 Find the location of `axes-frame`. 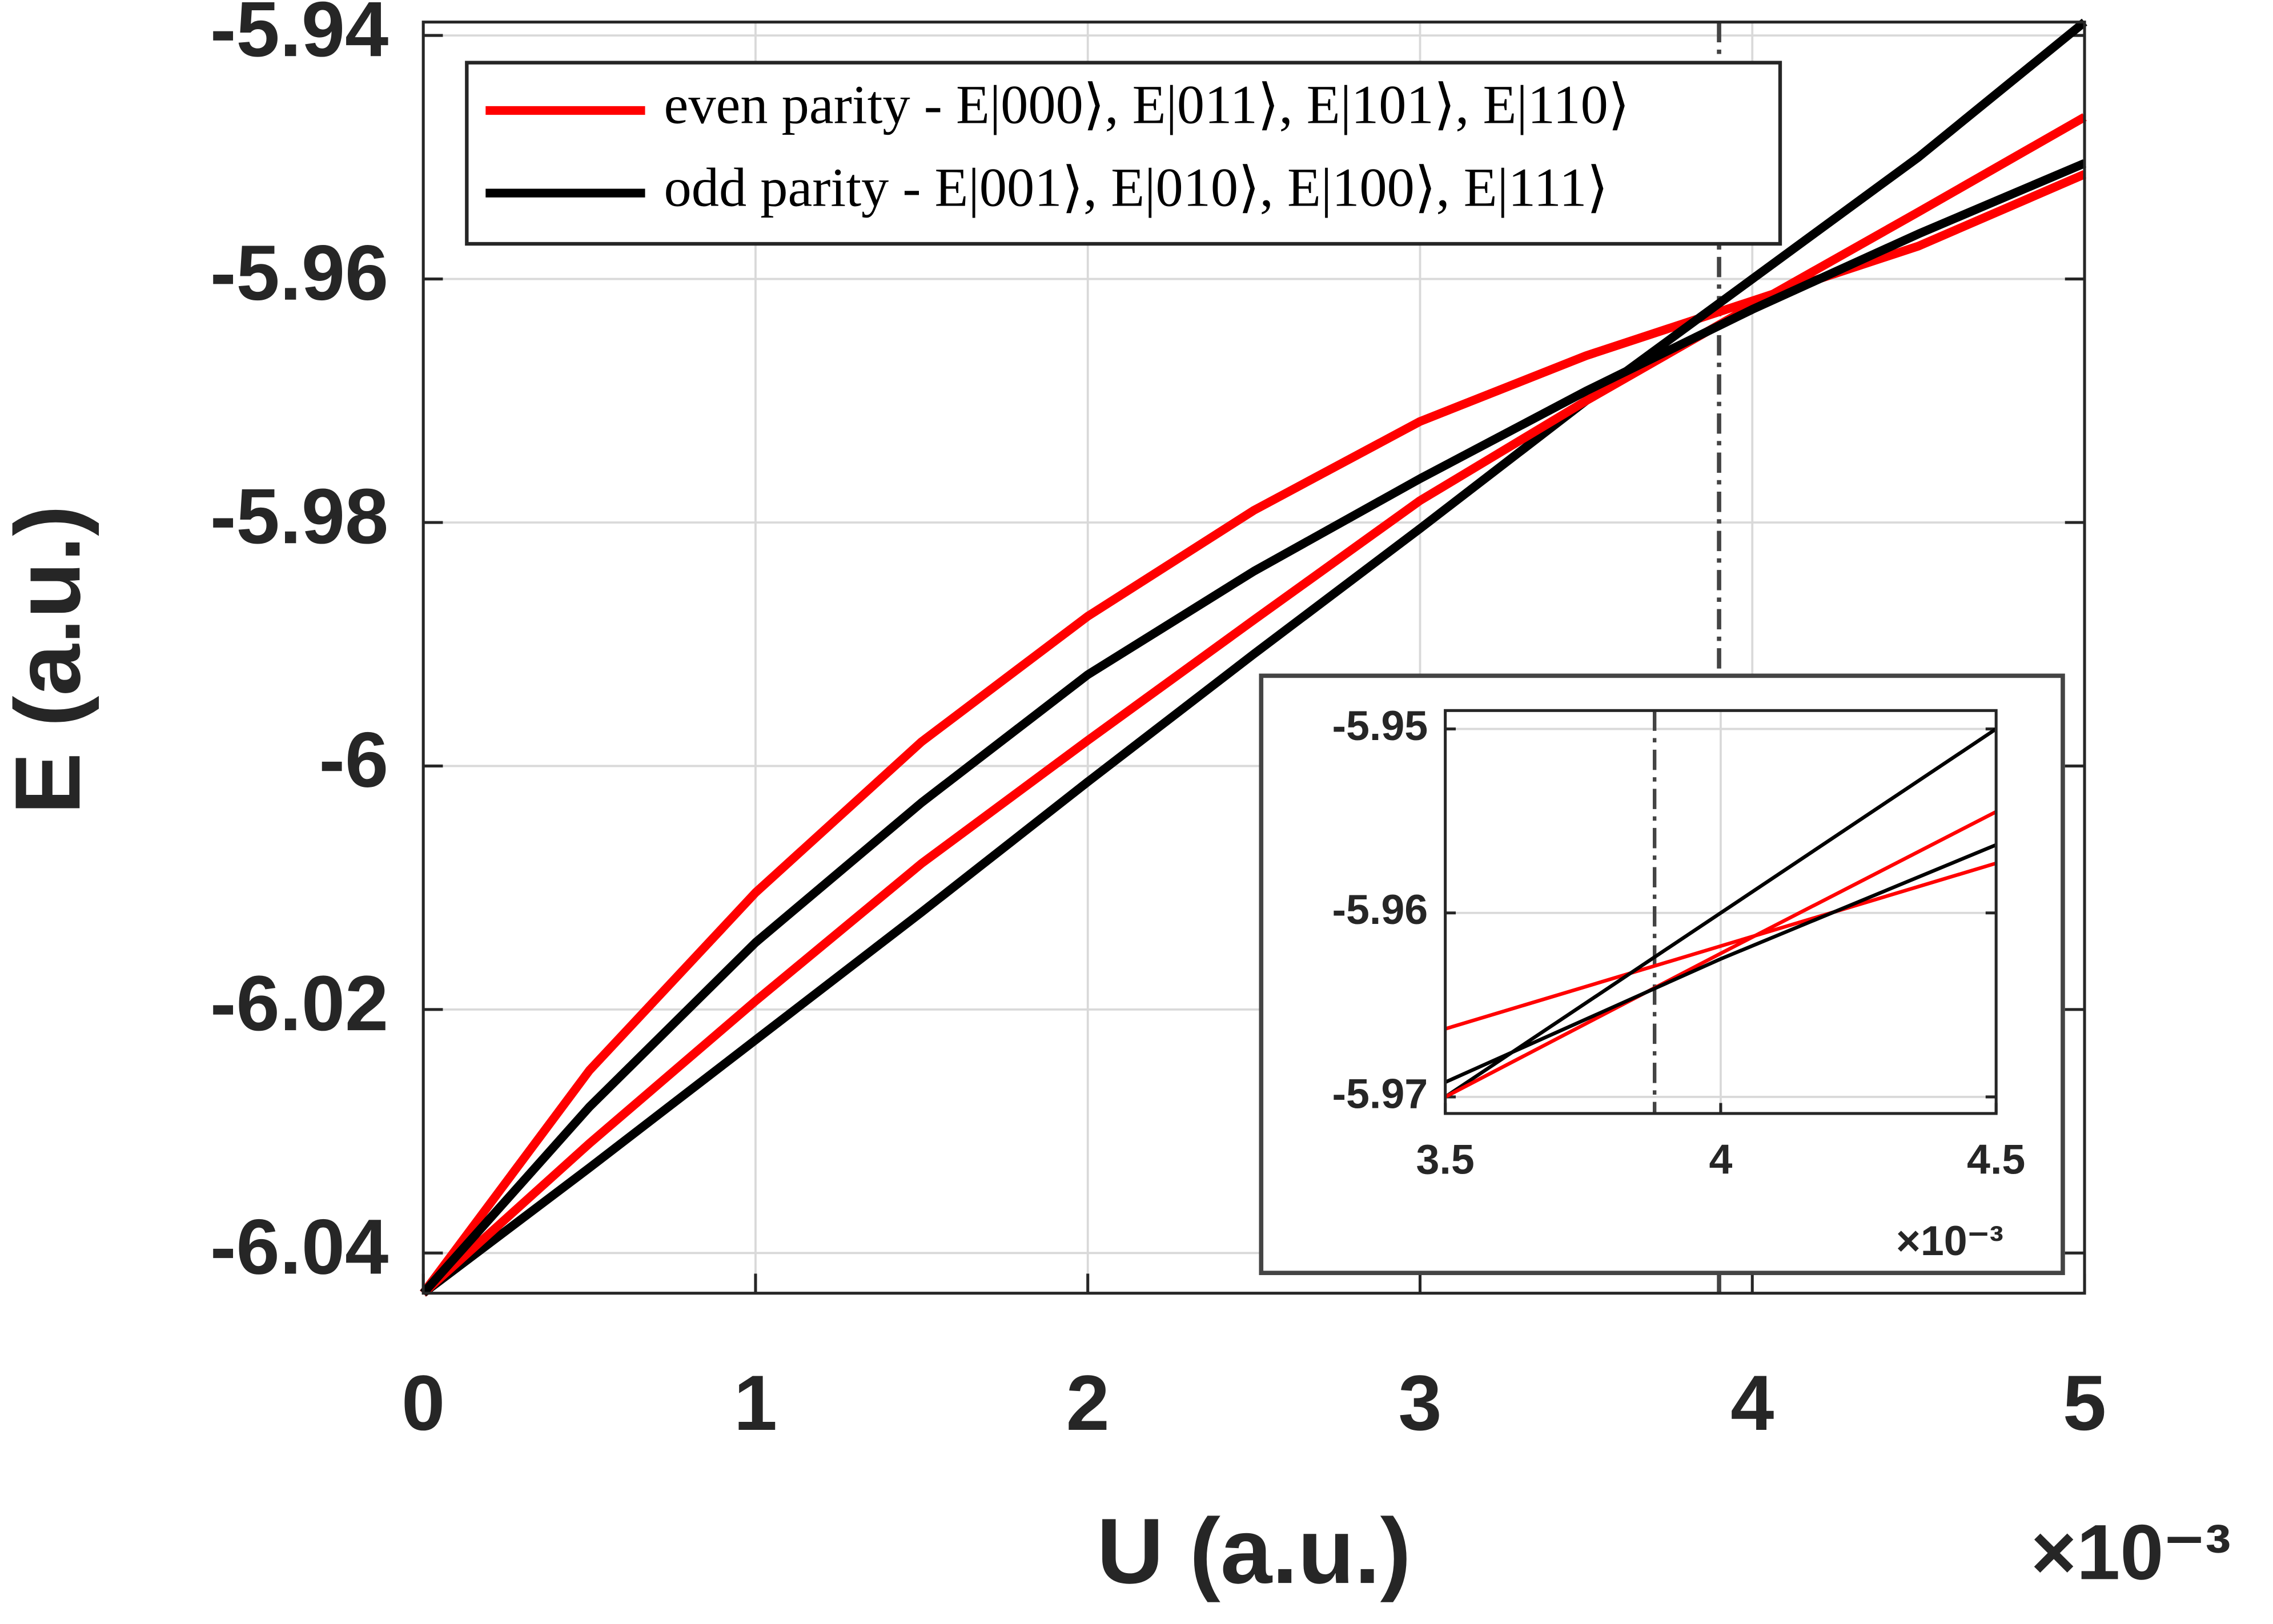

axes-frame is located at coordinates (1721, 912).